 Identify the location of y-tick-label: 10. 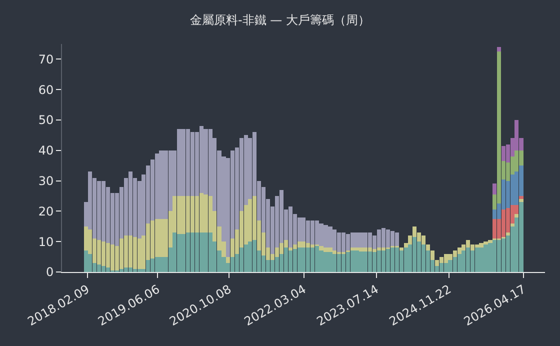
(46, 241).